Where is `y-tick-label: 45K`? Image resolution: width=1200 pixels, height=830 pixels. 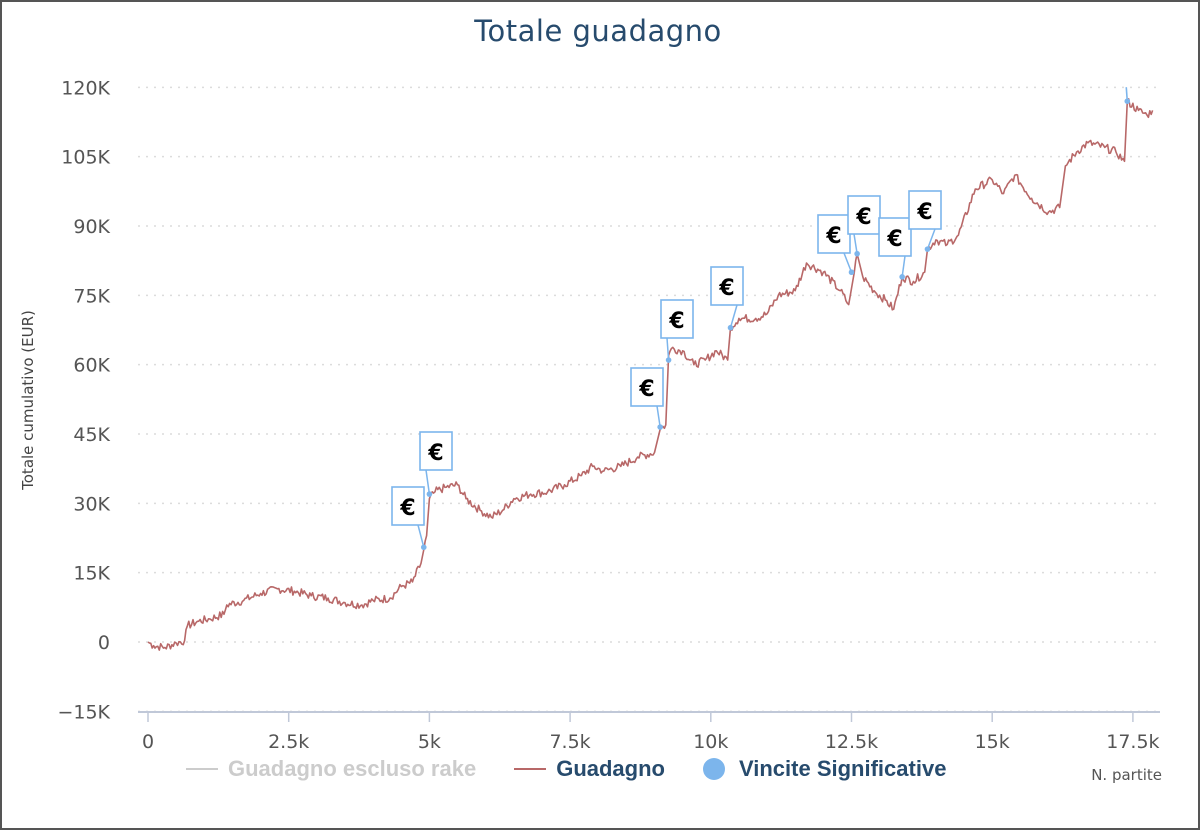 y-tick-label: 45K is located at coordinates (91, 435).